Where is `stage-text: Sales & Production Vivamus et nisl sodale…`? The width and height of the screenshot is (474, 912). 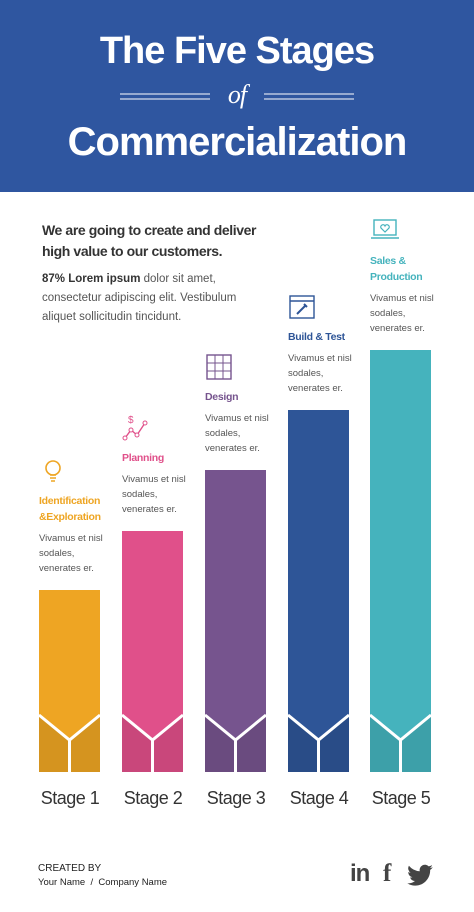 stage-text: Sales & Production Vivamus et nisl sodale… is located at coordinates (408, 276).